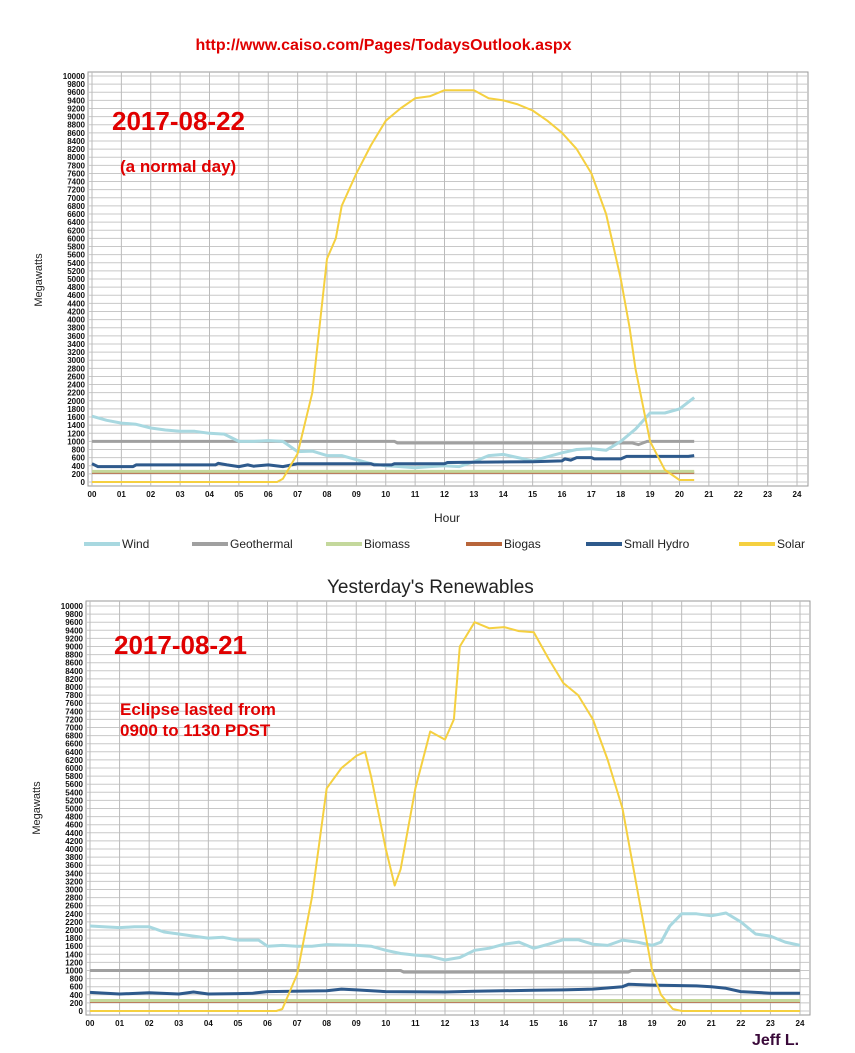 The image size is (855, 1053). I want to click on legend-label: Wind, so click(136, 544).